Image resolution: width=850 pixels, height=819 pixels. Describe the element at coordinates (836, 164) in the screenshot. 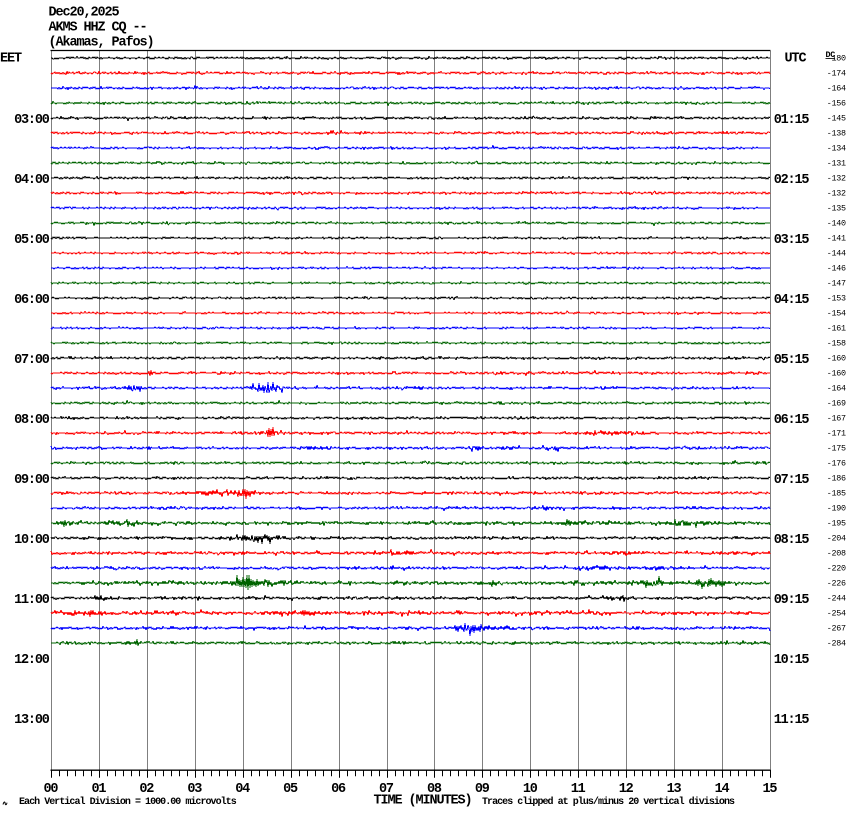

I see `svg-text: -131` at that location.